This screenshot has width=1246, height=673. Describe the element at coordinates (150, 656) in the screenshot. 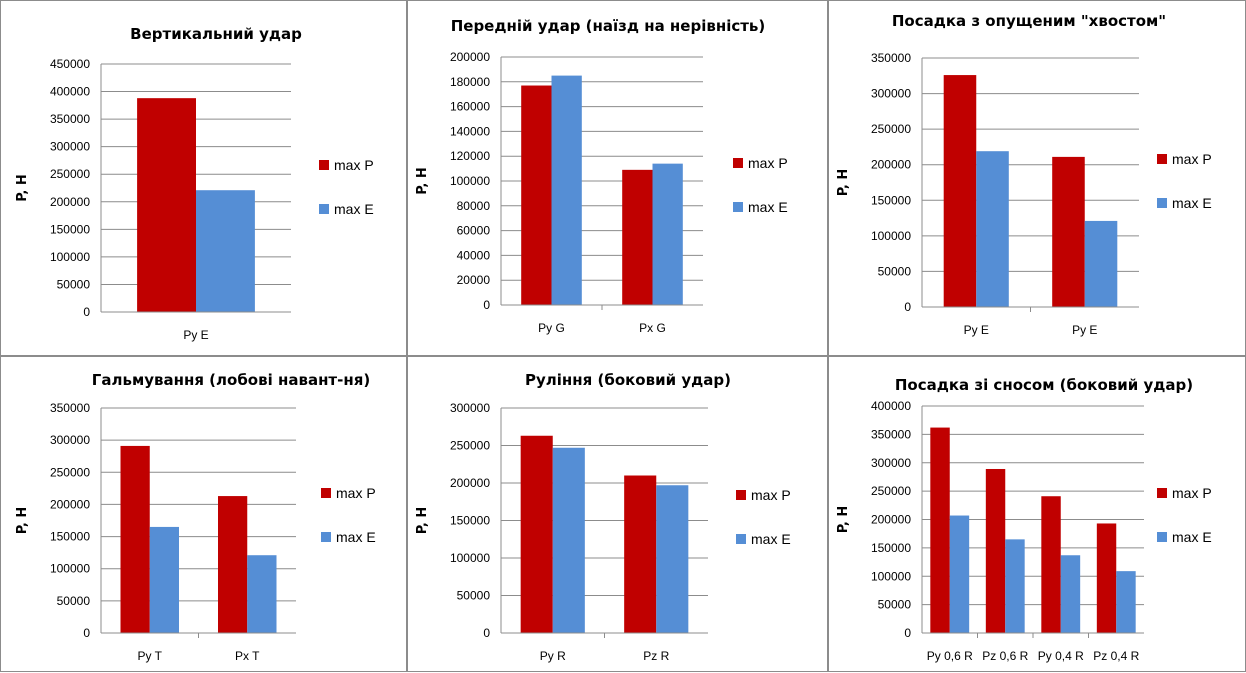

I see `x-category-label: Py T` at that location.